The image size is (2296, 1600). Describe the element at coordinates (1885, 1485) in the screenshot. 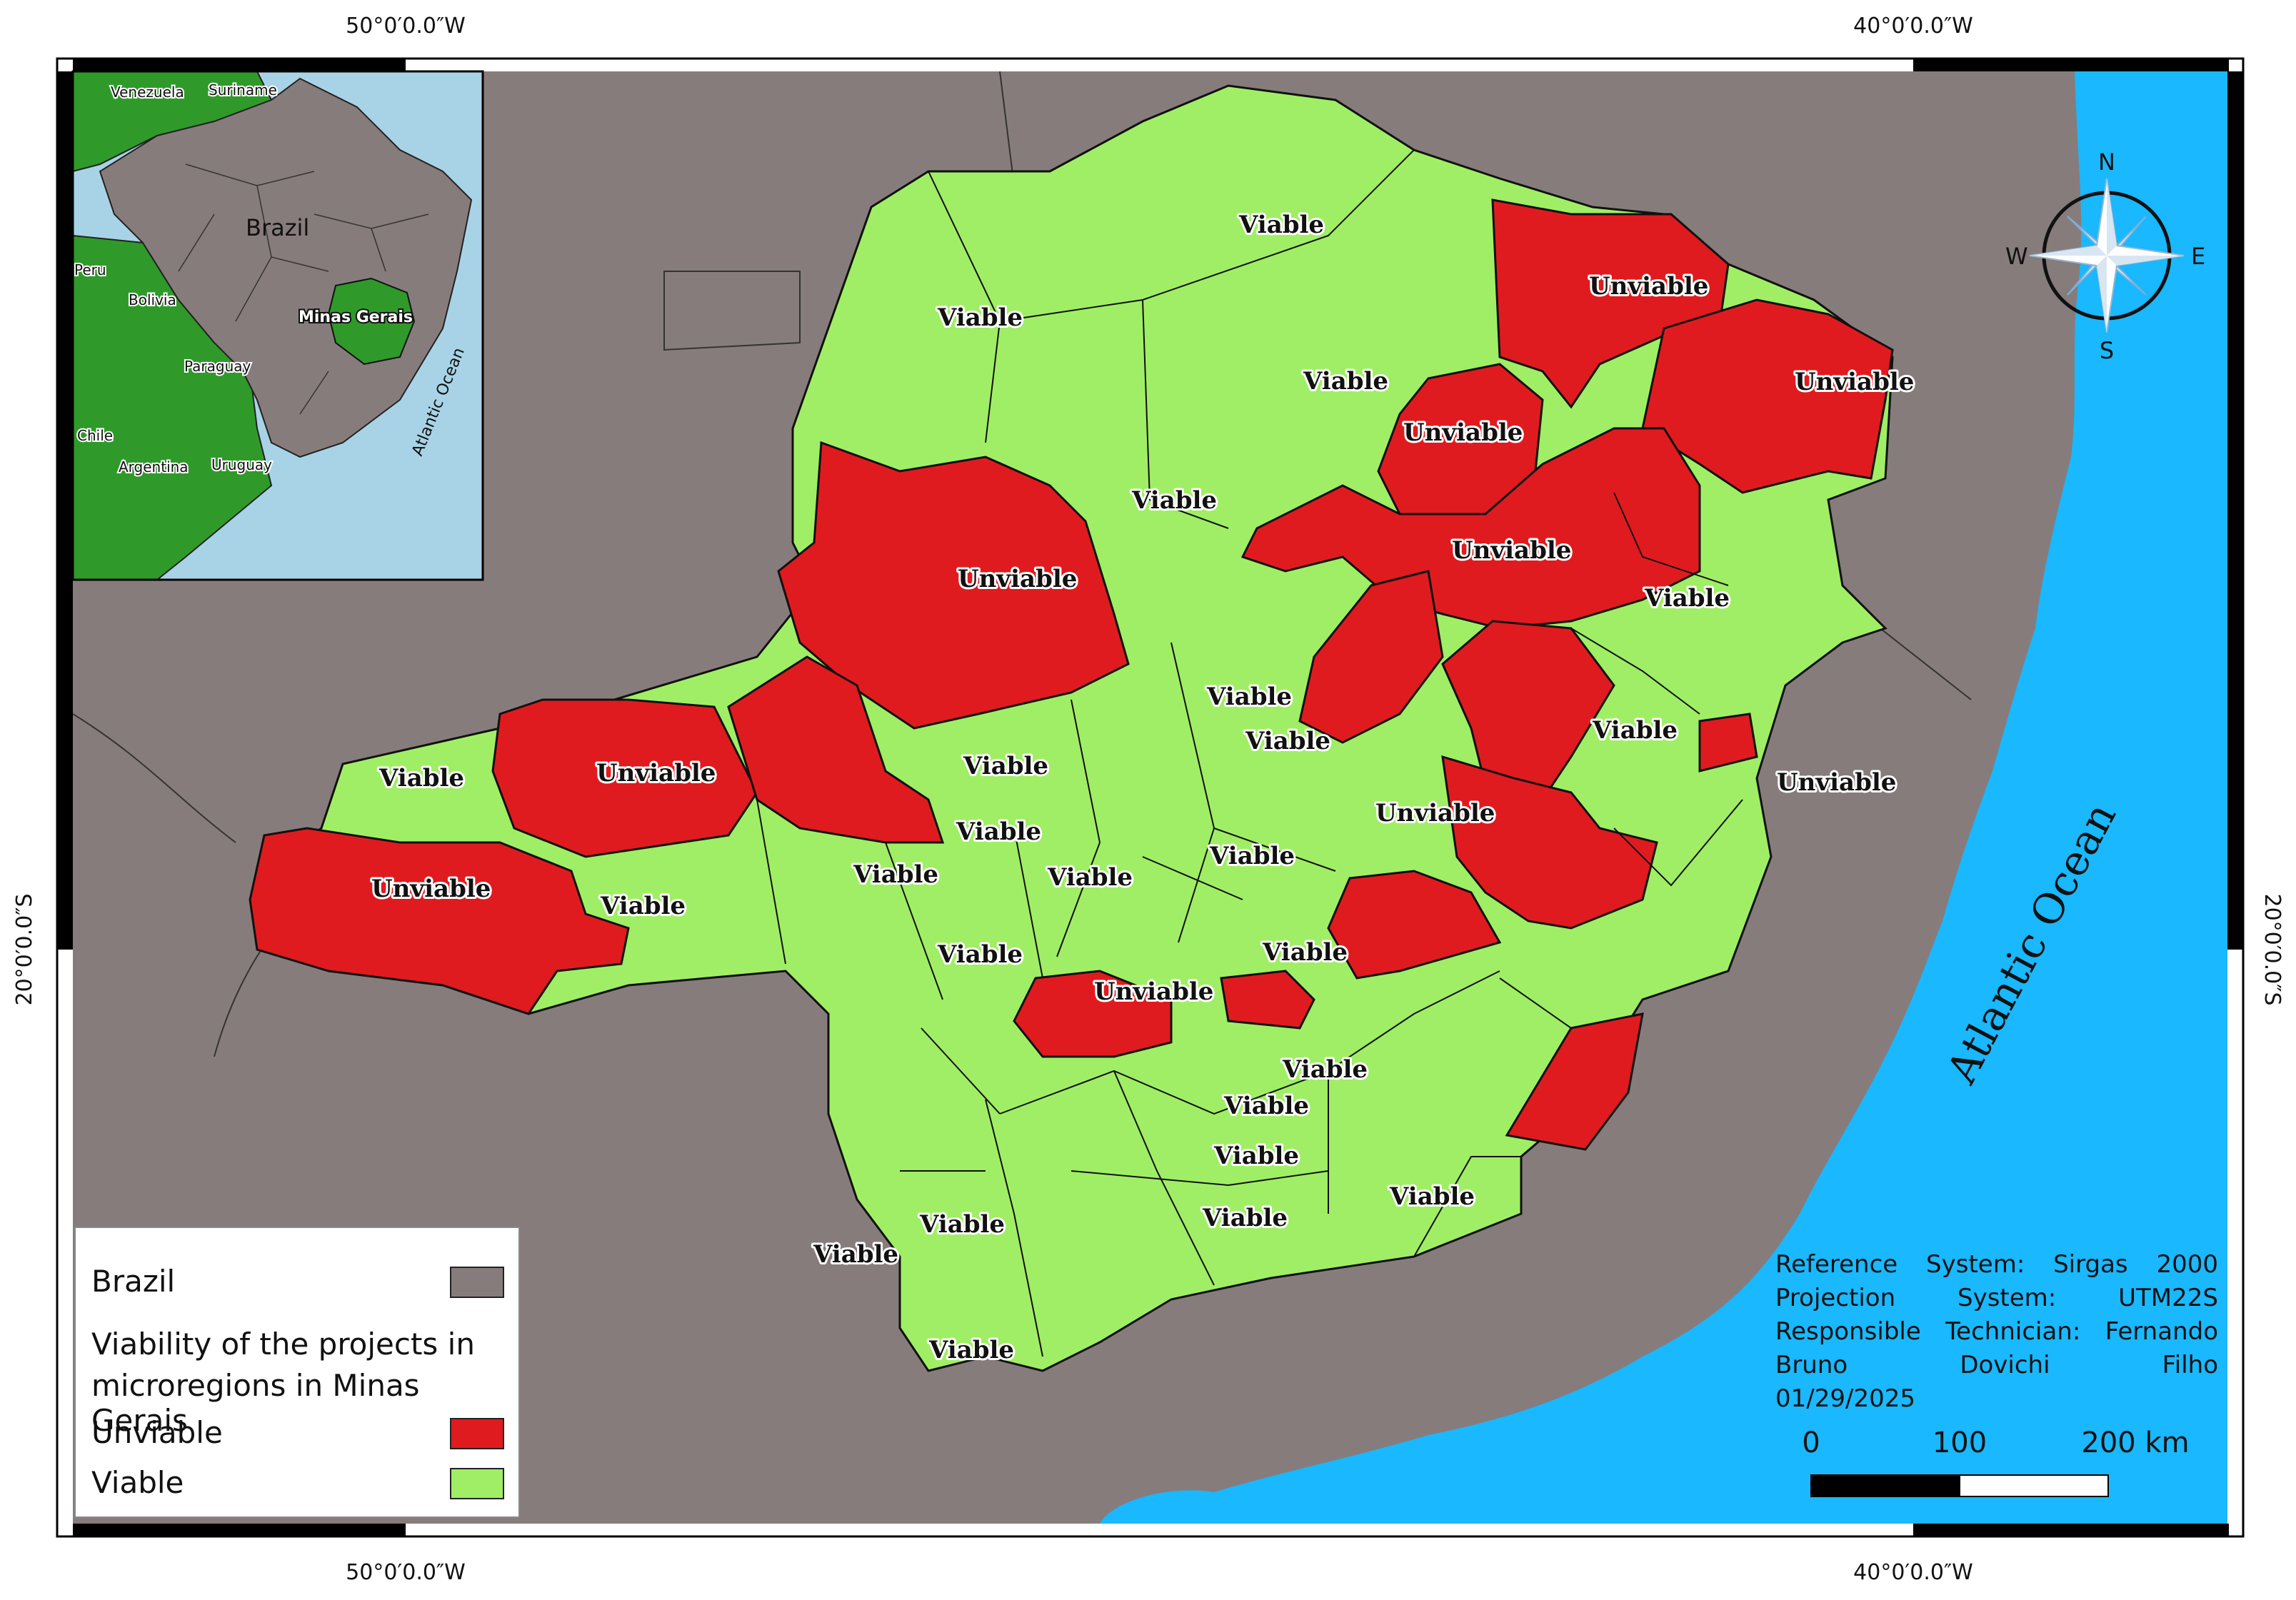

I see `scale-bar-black` at that location.